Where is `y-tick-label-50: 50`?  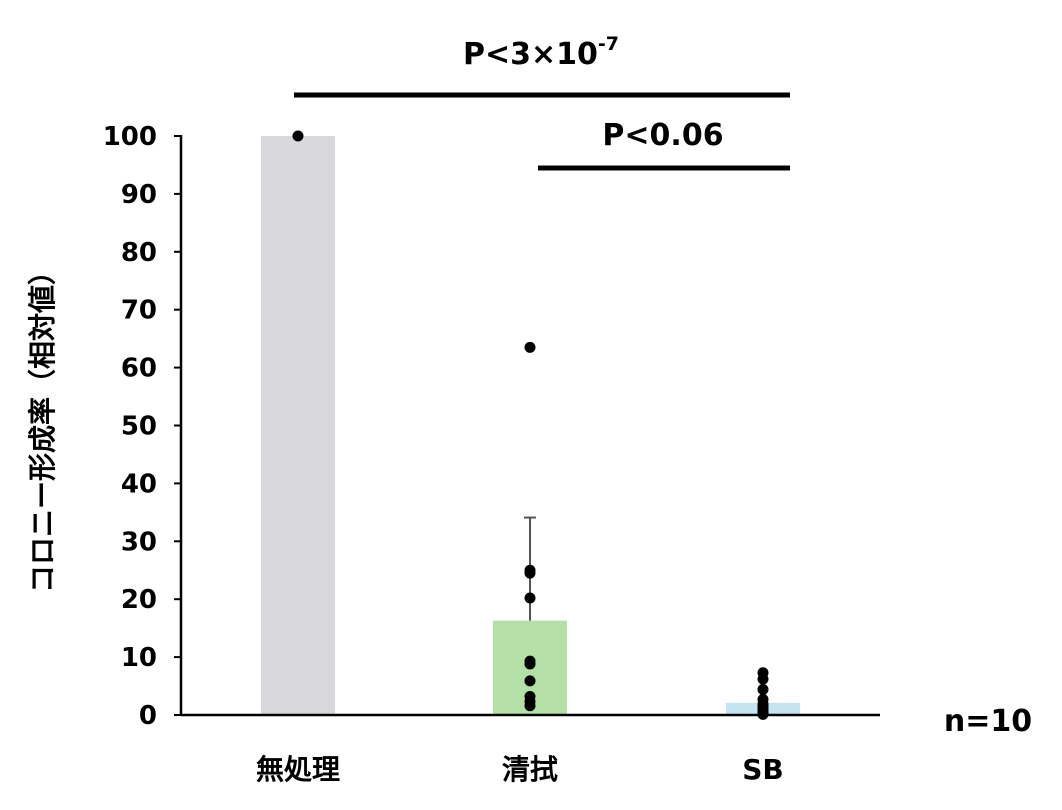 y-tick-label-50: 50 is located at coordinates (139, 427).